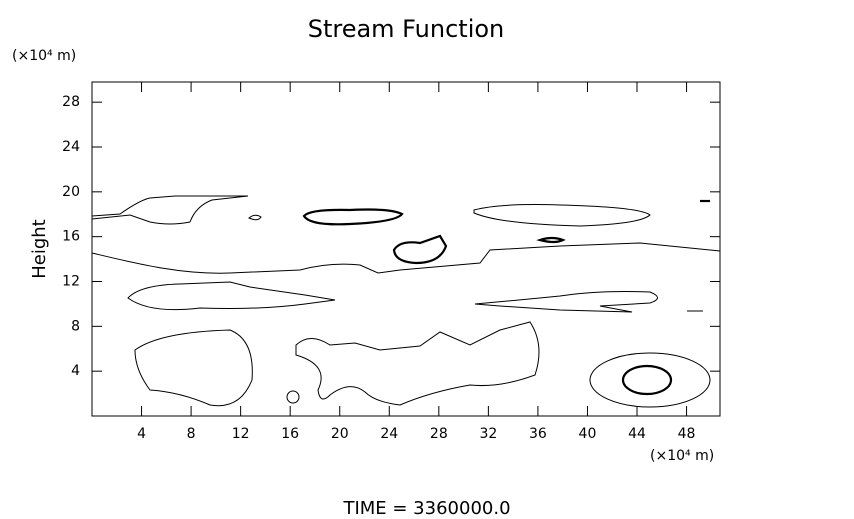 This screenshot has height=519, width=854. Describe the element at coordinates (389, 434) in the screenshot. I see `x-tick-label: 24` at that location.